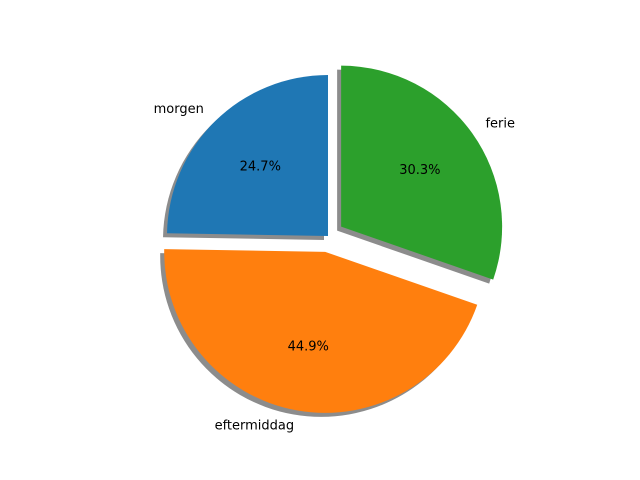 The image size is (640, 480). Describe the element at coordinates (308, 346) in the screenshot. I see `percent-label-eftermiddag: 44.9%` at that location.